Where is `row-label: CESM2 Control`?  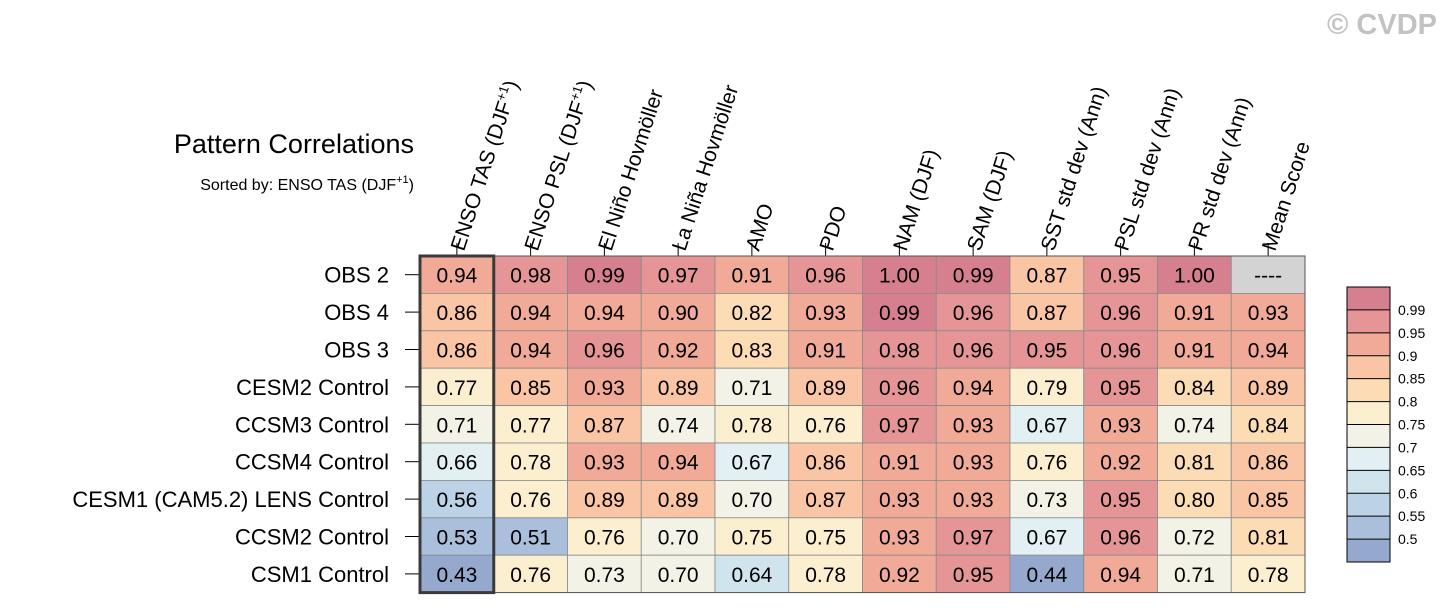 row-label: CESM2 Control is located at coordinates (312, 387).